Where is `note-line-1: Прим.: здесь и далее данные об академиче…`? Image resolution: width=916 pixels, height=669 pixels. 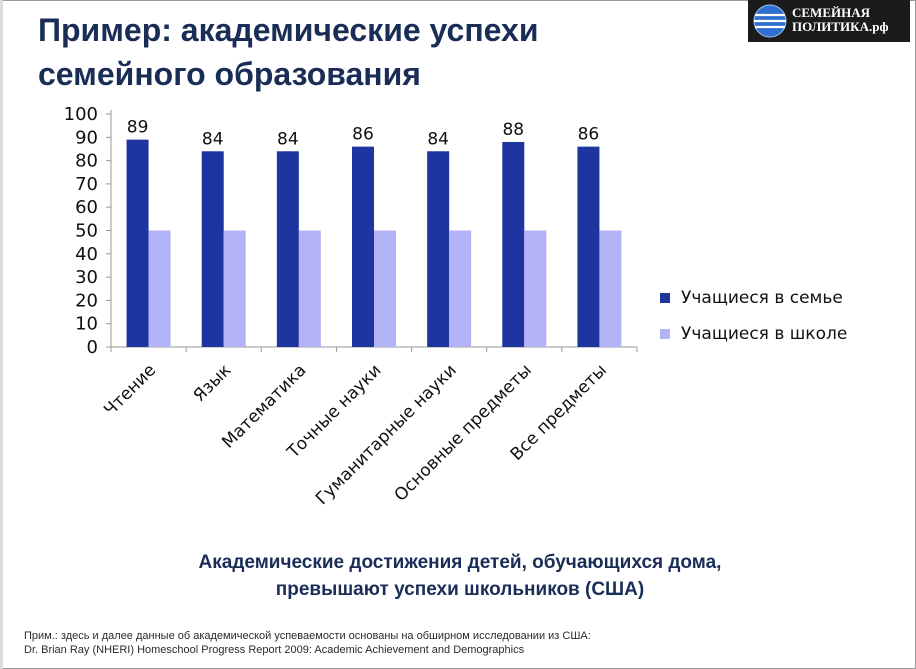 note-line-1: Прим.: здесь и далее данные об академиче… is located at coordinates (307, 636).